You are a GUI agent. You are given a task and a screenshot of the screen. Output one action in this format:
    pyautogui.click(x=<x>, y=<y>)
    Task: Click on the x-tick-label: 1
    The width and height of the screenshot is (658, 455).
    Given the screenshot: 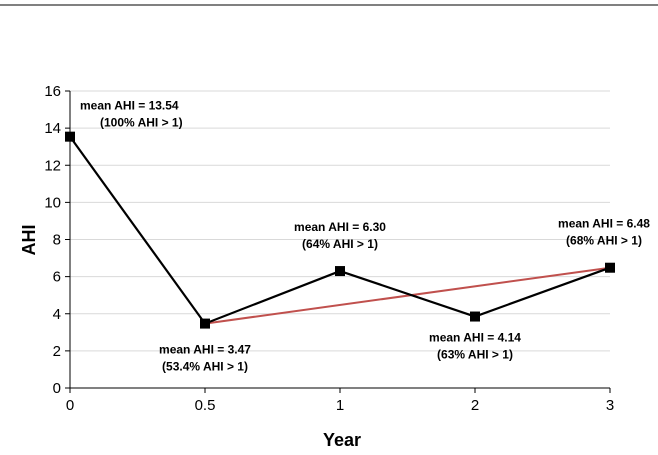 What is the action you would take?
    pyautogui.click(x=340, y=405)
    